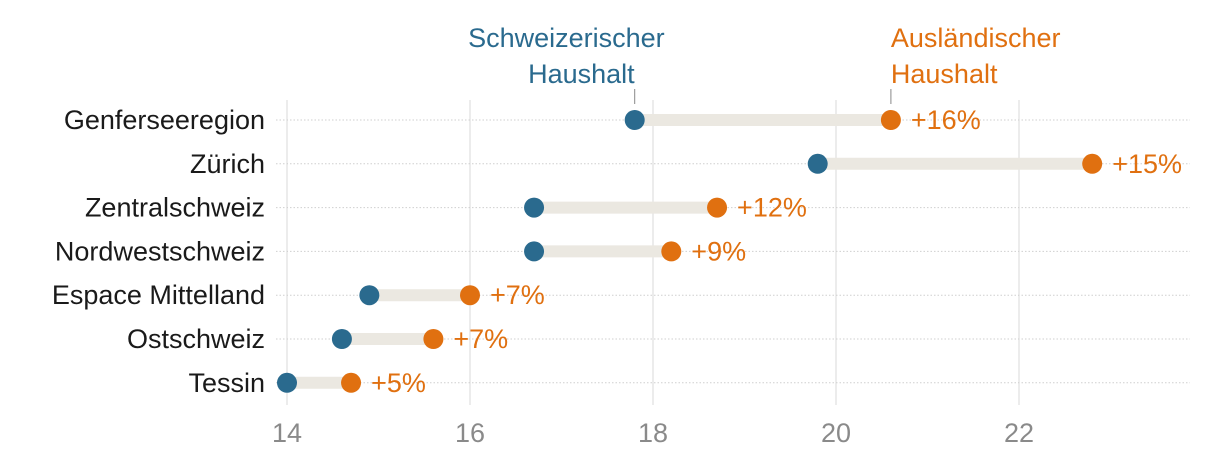 This screenshot has width=1220, height=454. I want to click on dot-foreign-ostschweiz, so click(433, 339).